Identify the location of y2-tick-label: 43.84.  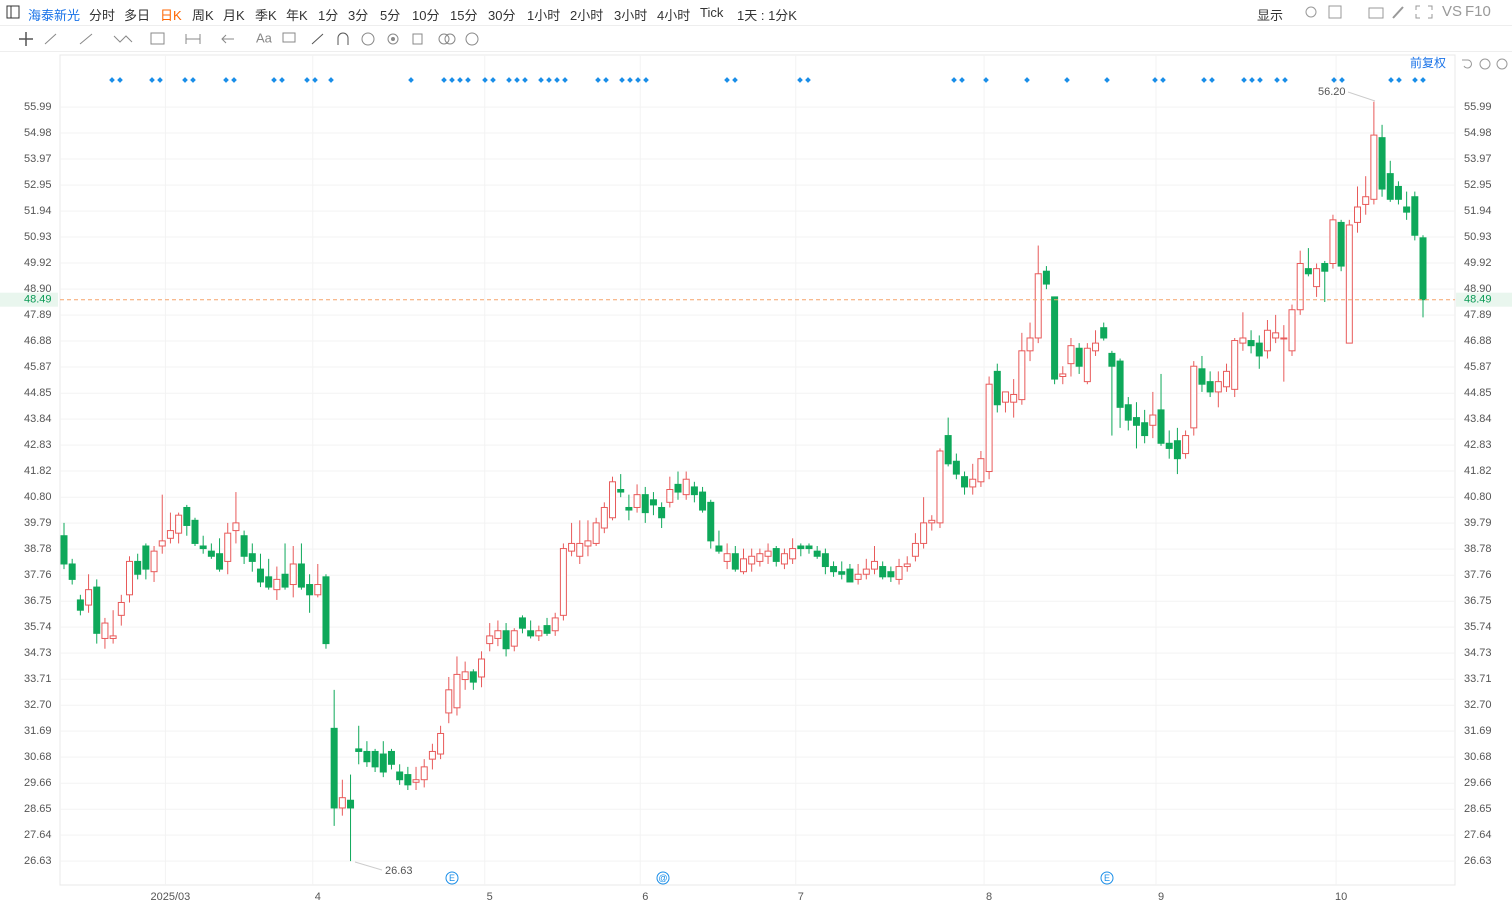
(1478, 419).